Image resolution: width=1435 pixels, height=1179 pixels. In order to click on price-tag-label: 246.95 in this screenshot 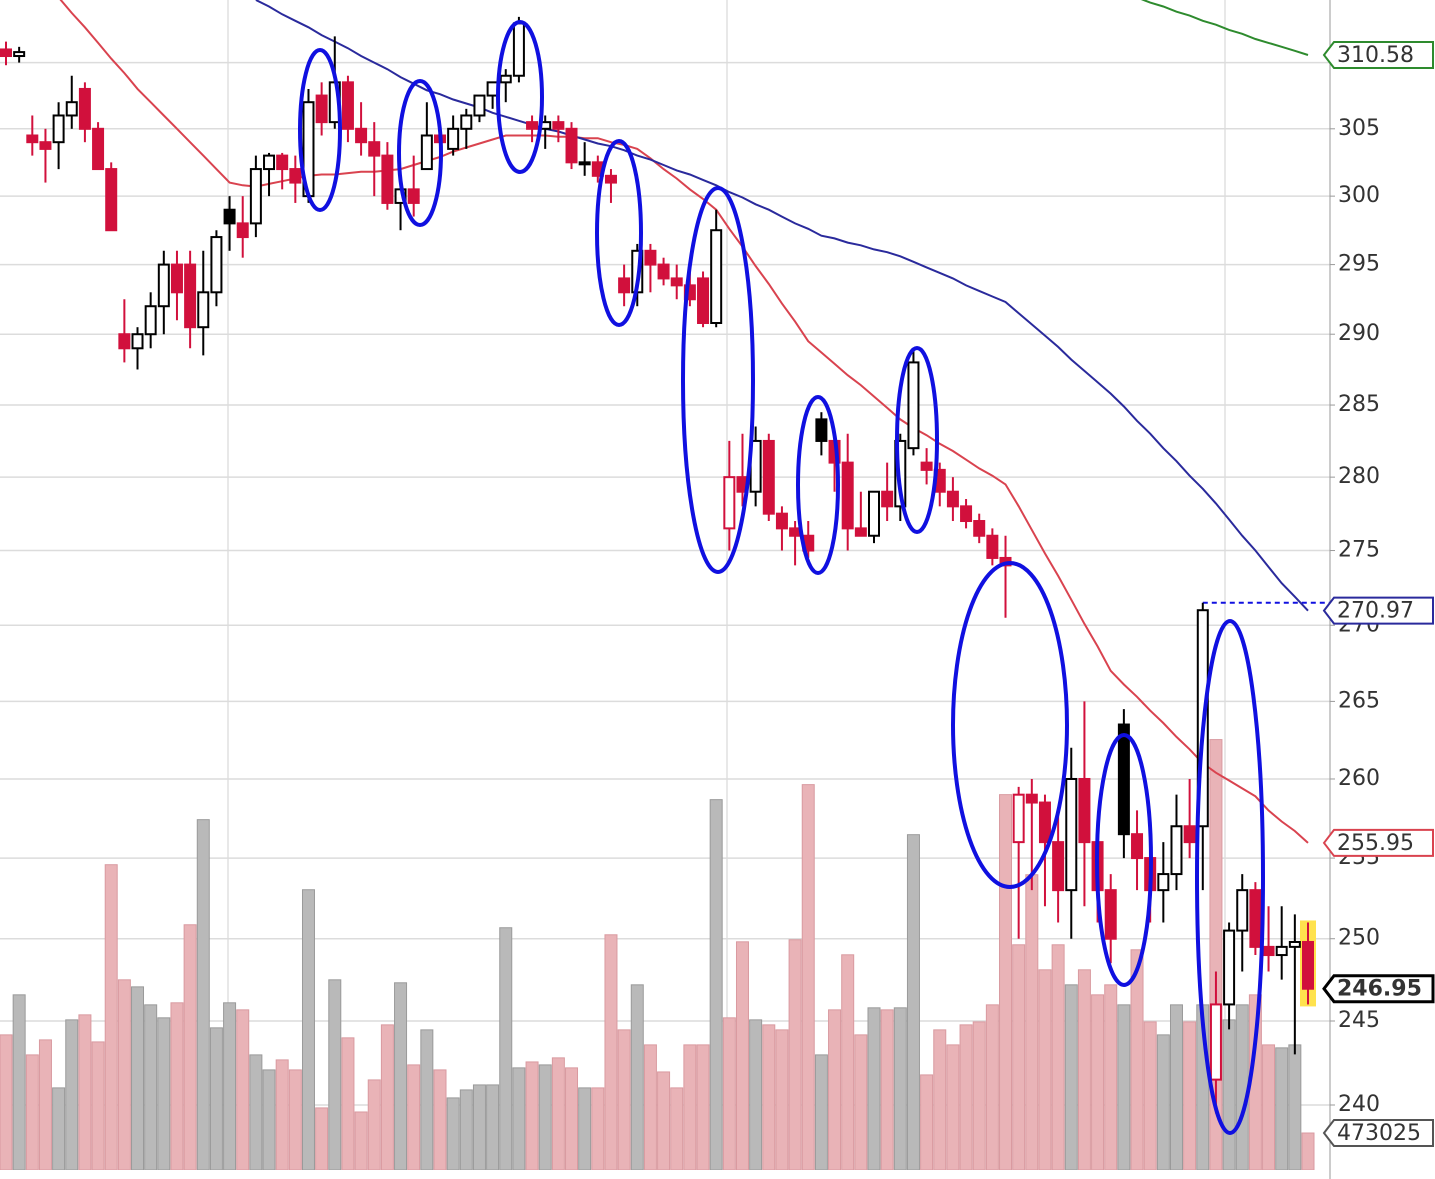, I will do `click(1379, 989)`.